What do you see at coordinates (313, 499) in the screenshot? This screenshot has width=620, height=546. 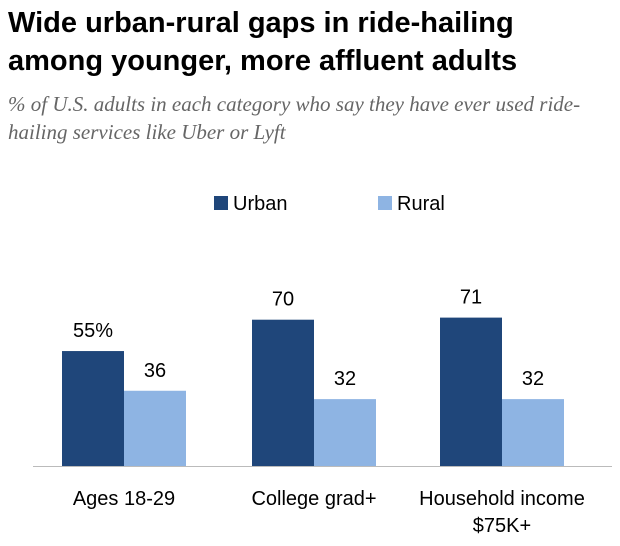 I see `category-label-2: College grad+` at bounding box center [313, 499].